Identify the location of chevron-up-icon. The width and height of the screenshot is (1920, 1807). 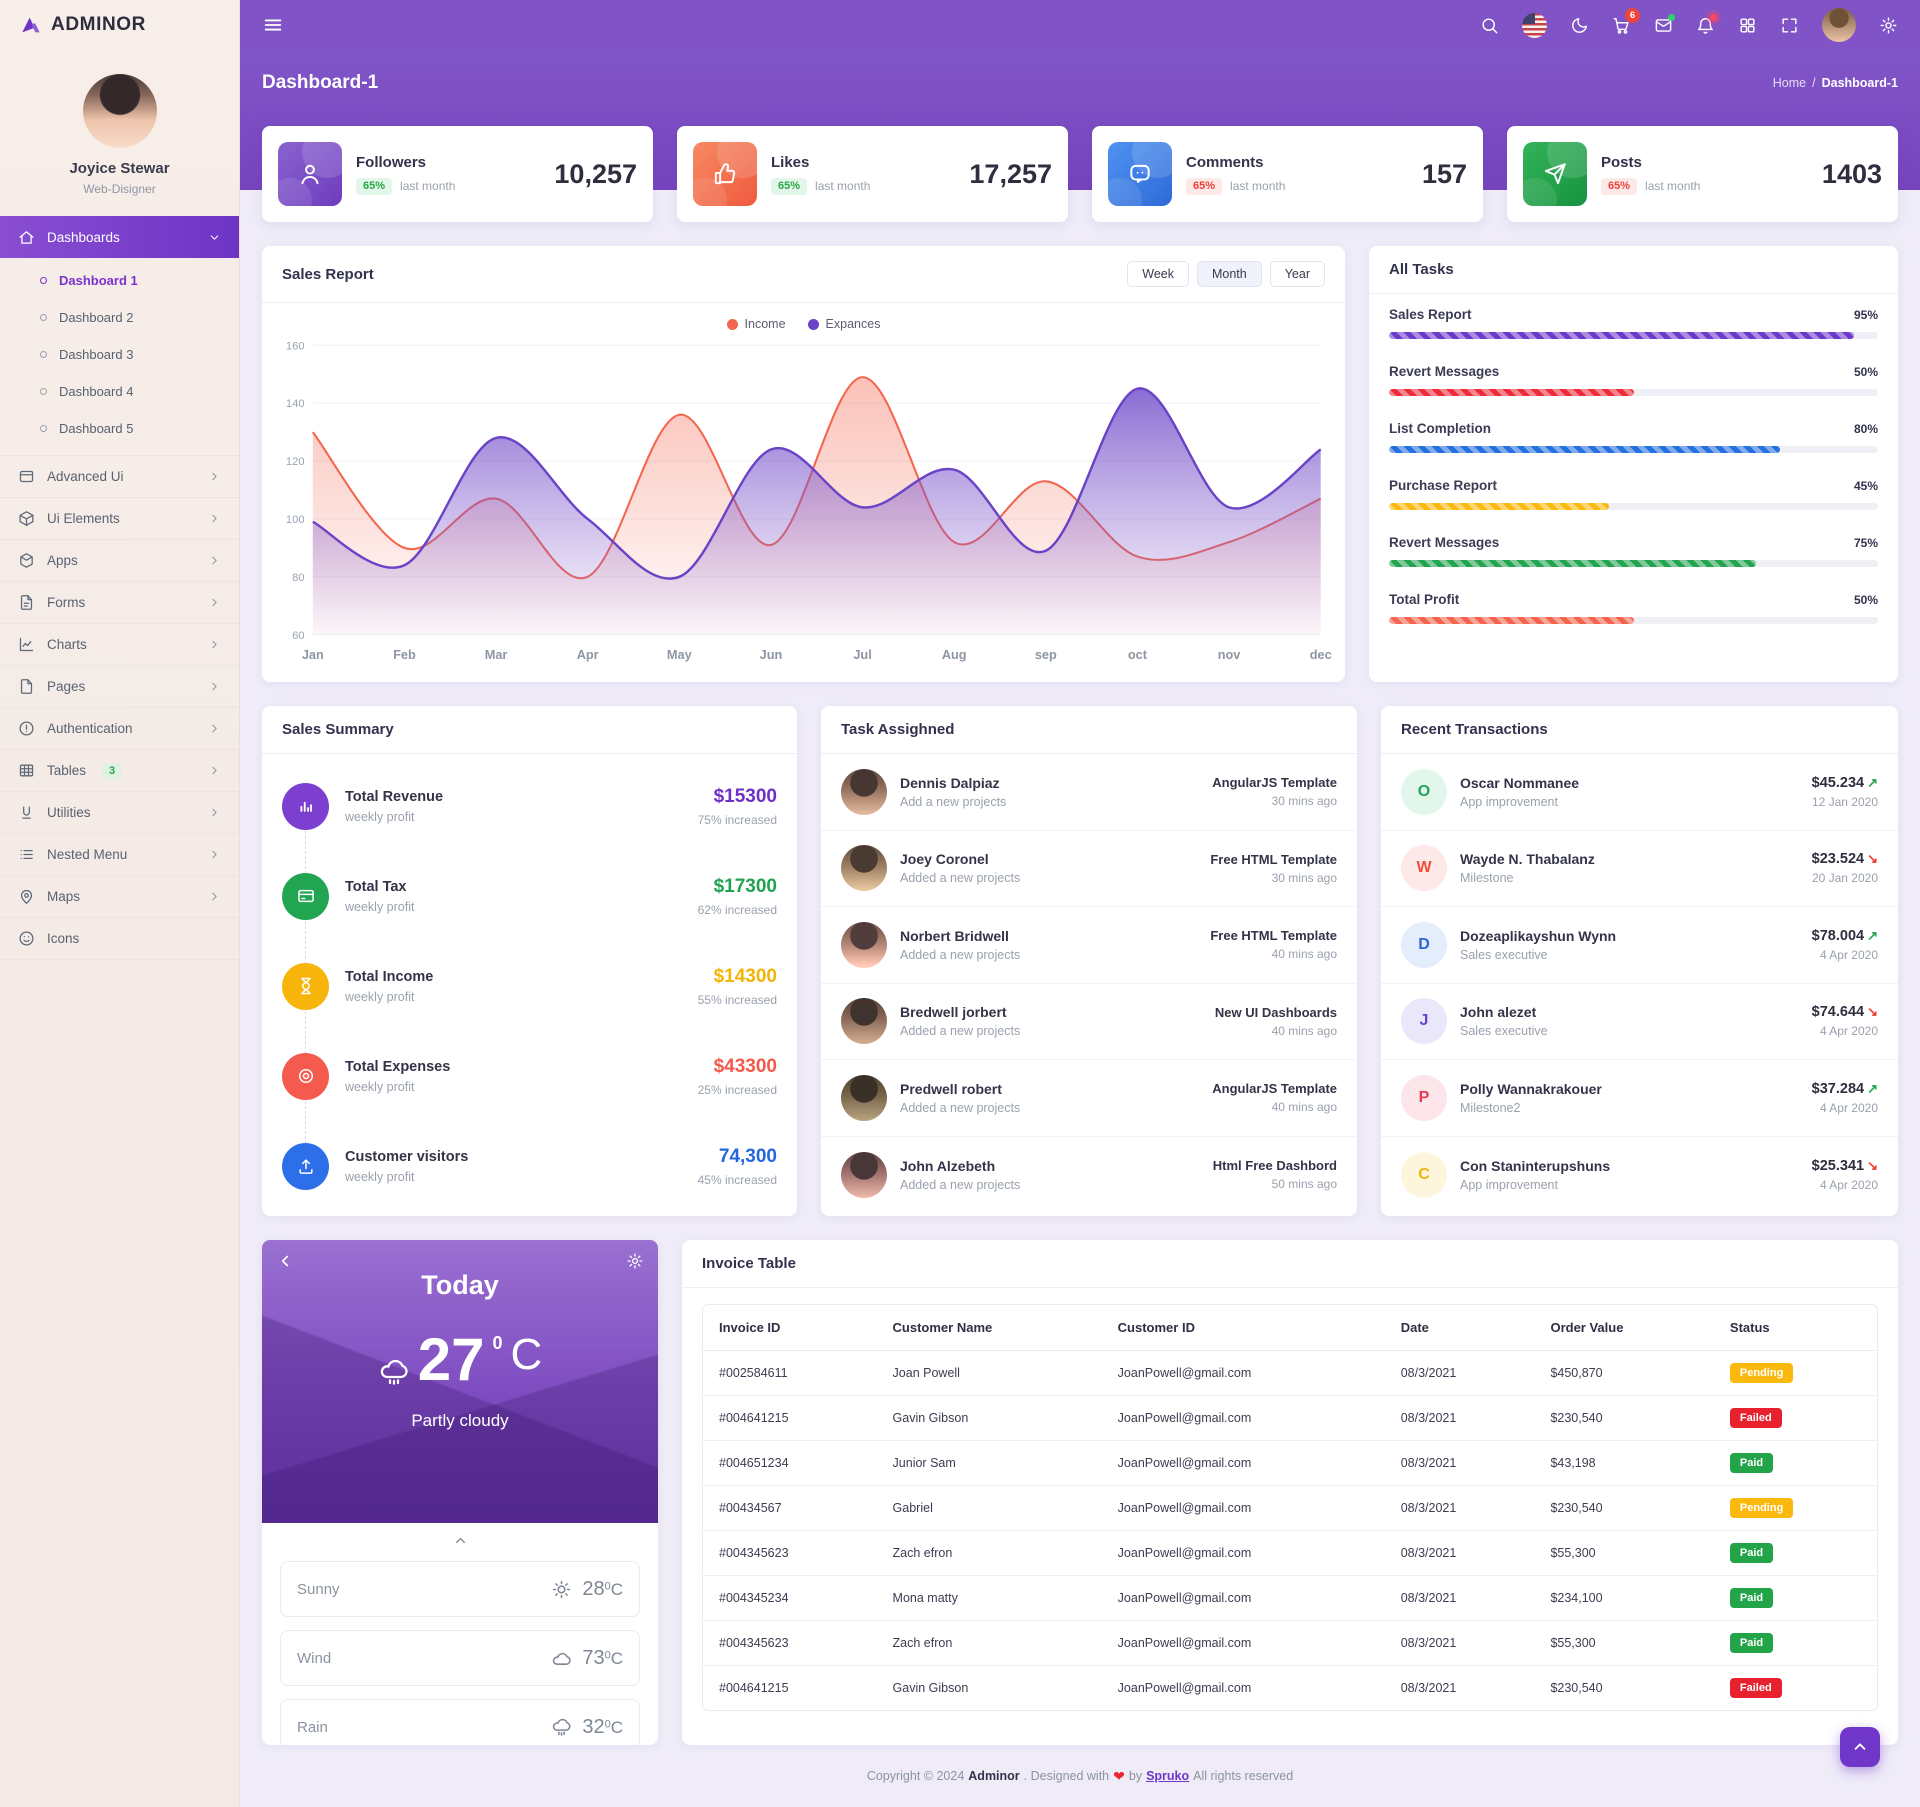
(1860, 1746).